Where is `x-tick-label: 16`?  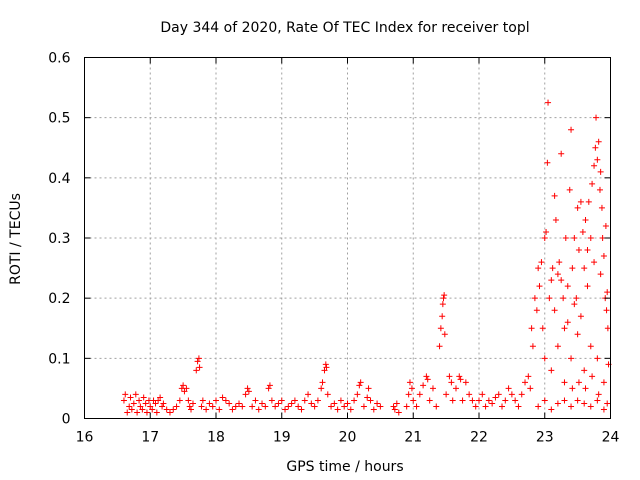
x-tick-label: 16 is located at coordinates (85, 438).